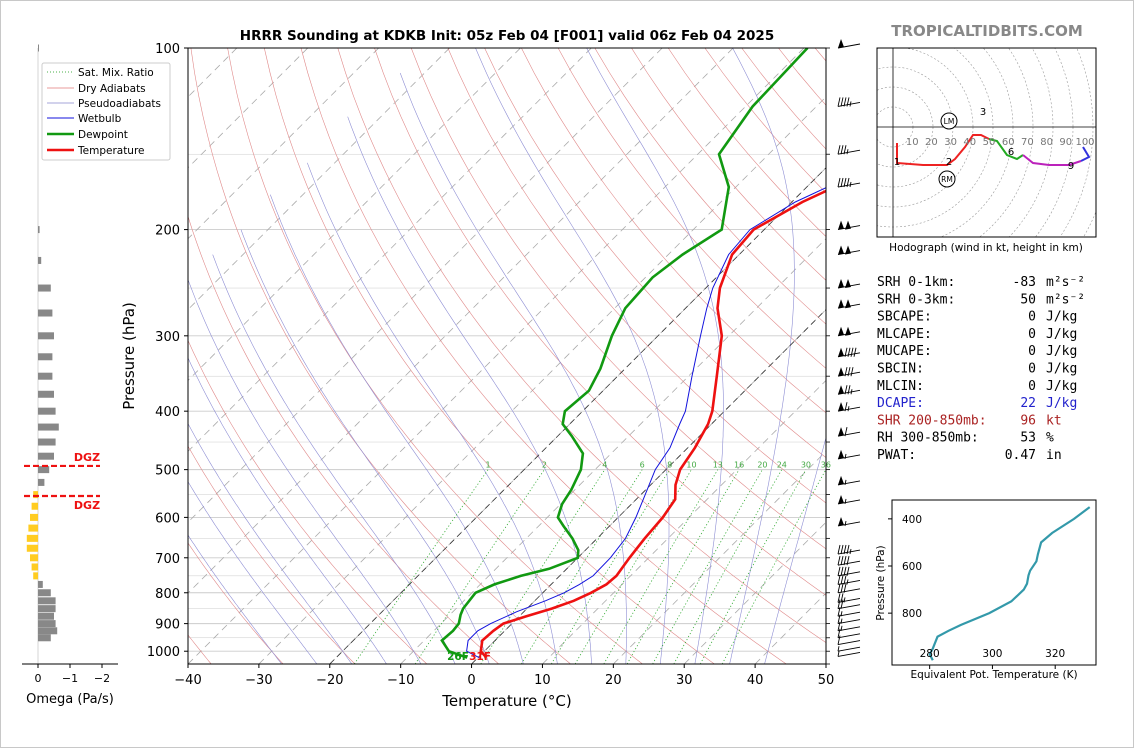 This screenshot has width=1134, height=748. I want to click on theta-x-tick-label: 280, so click(930, 654).